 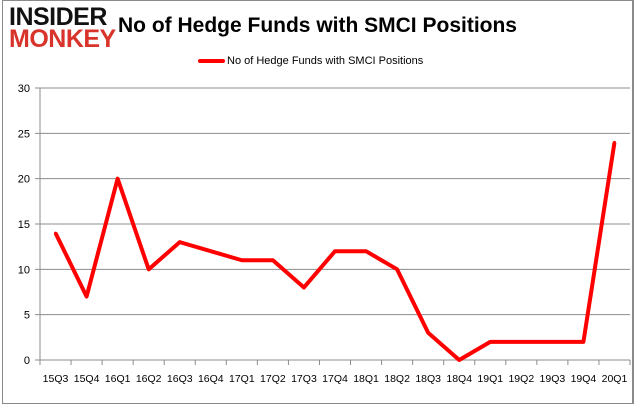 I want to click on y-tick-label: 5, so click(x=27, y=316).